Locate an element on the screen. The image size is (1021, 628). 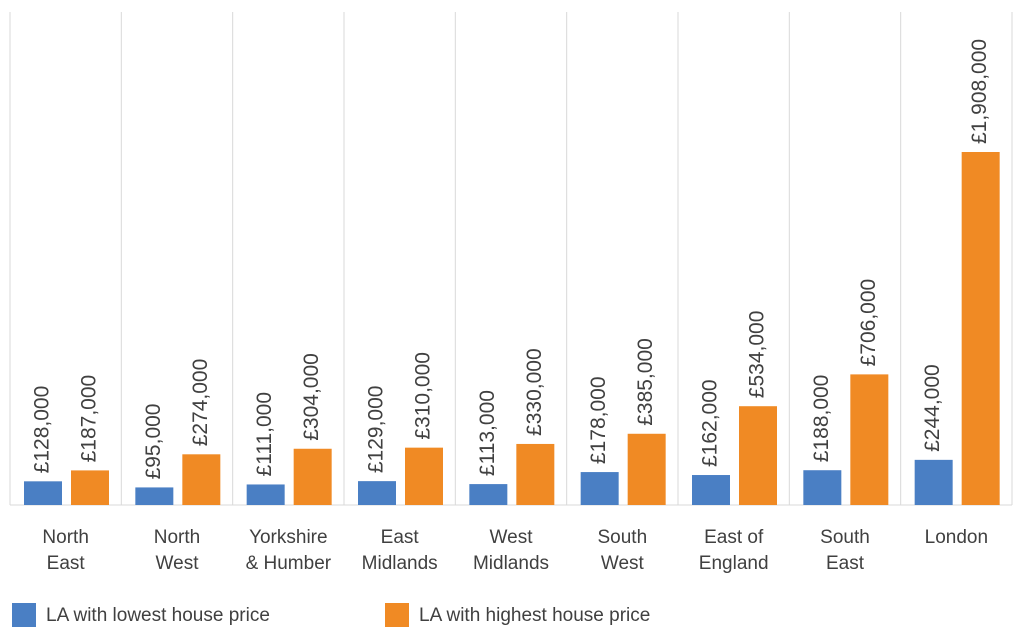
x-tick-label: Yorkshire is located at coordinates (288, 537).